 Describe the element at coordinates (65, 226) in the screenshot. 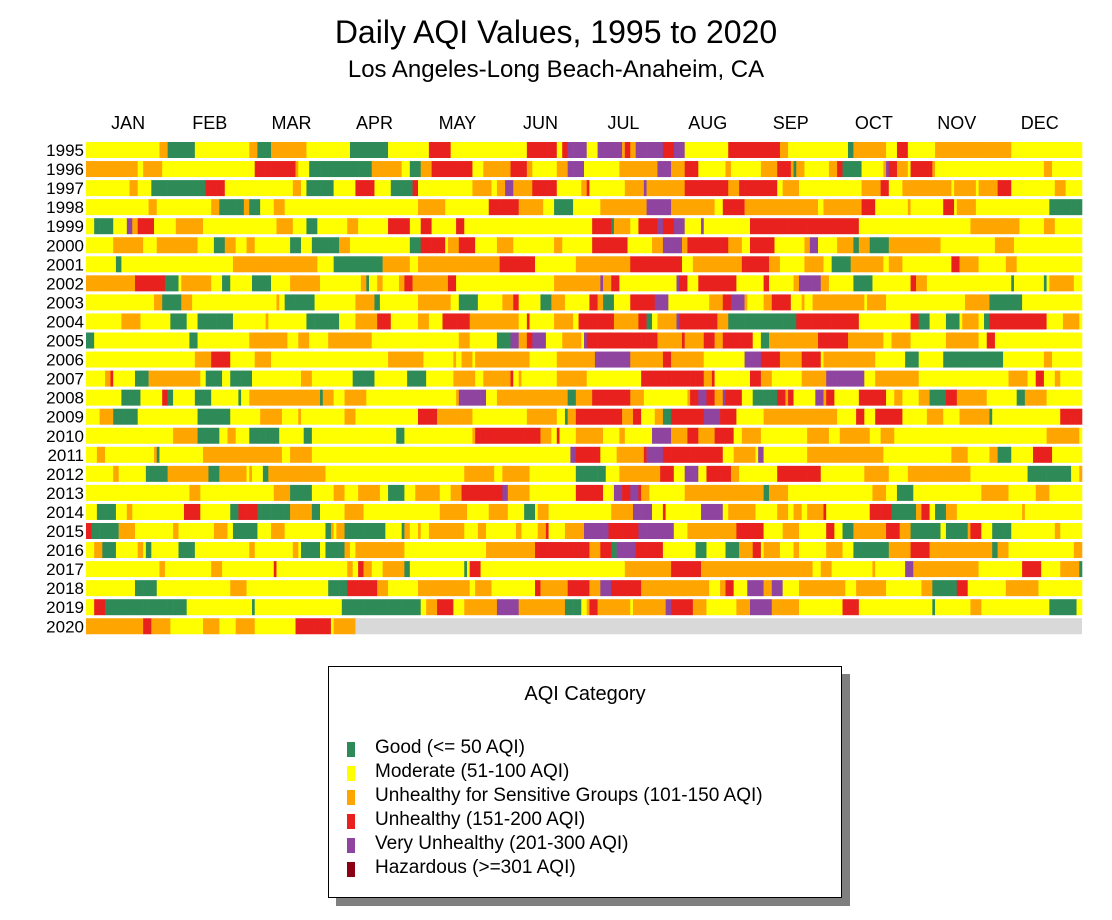

I see `year-label-1999: 1999` at that location.